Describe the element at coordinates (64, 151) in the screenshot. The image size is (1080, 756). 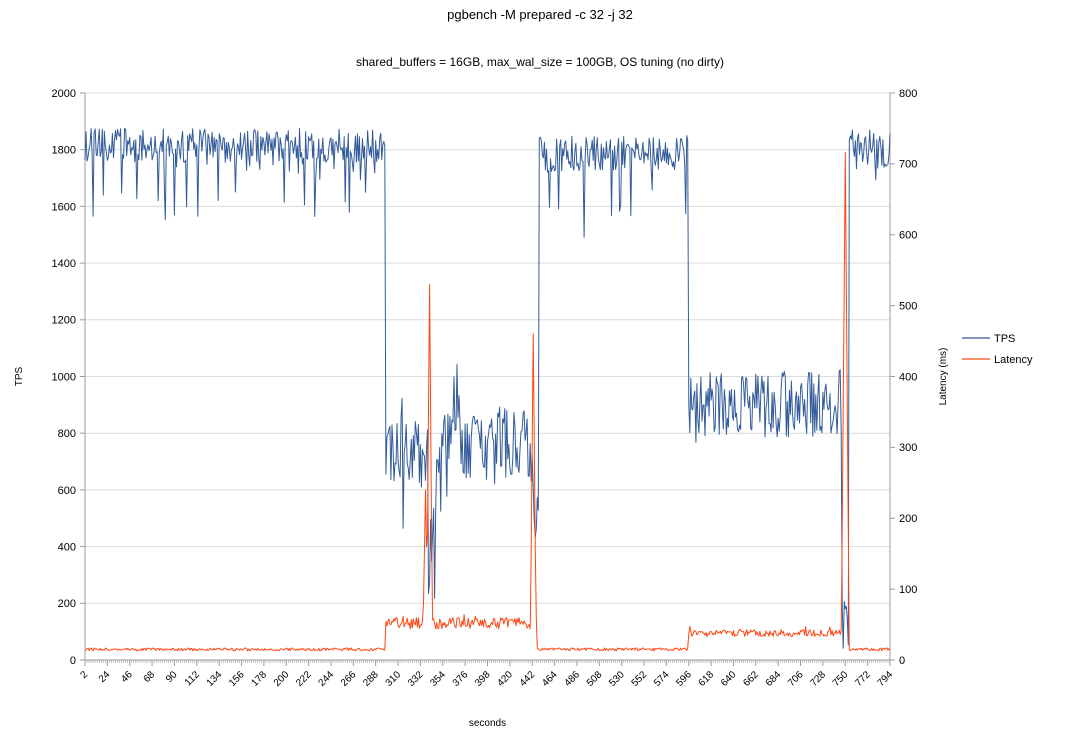
I see `y-tick-label-left: 1800` at that location.